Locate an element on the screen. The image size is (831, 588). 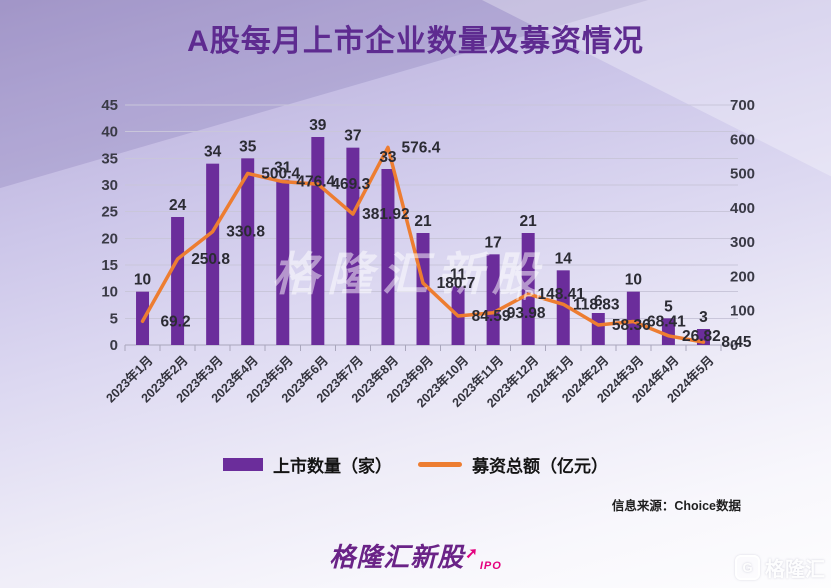
bar-value-label: 24 is located at coordinates (178, 205).